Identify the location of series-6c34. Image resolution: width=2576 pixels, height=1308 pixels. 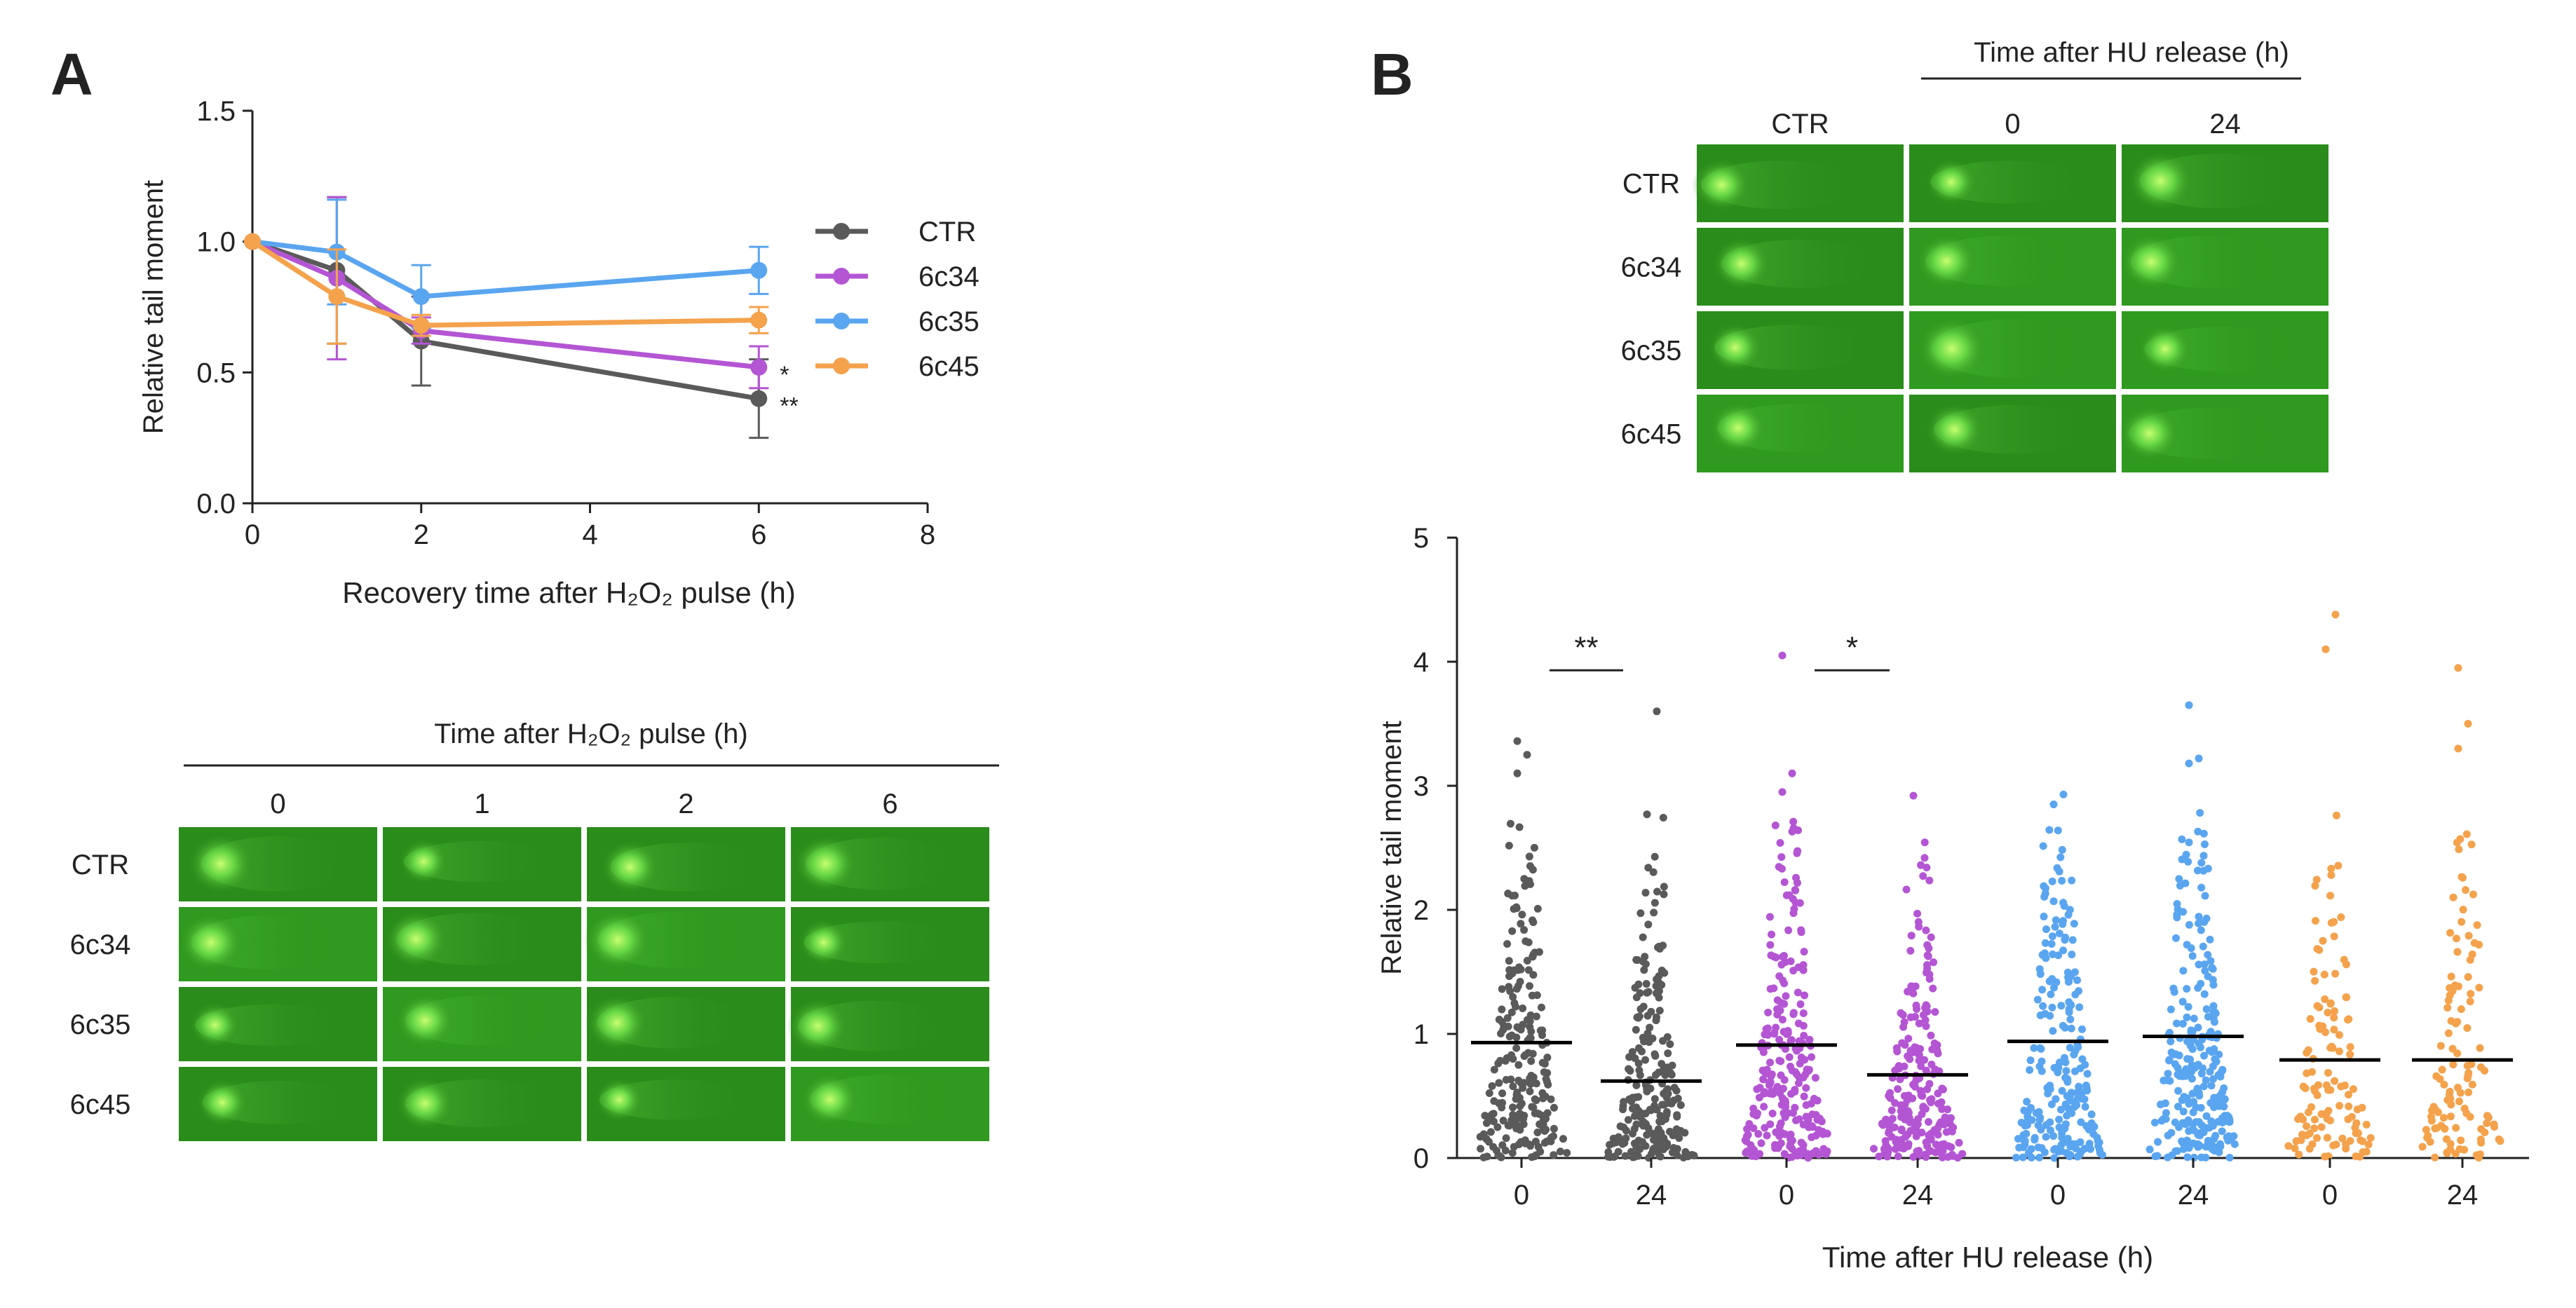
(506, 293).